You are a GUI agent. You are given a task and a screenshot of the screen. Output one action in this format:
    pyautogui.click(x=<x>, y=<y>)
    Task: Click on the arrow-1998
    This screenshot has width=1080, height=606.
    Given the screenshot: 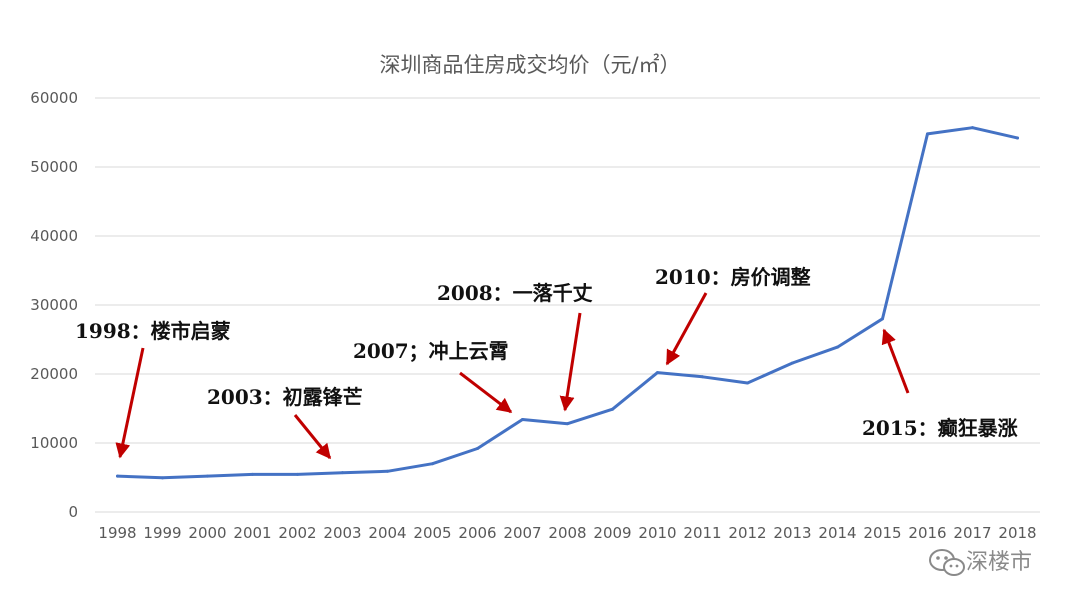 What is the action you would take?
    pyautogui.click(x=130, y=403)
    